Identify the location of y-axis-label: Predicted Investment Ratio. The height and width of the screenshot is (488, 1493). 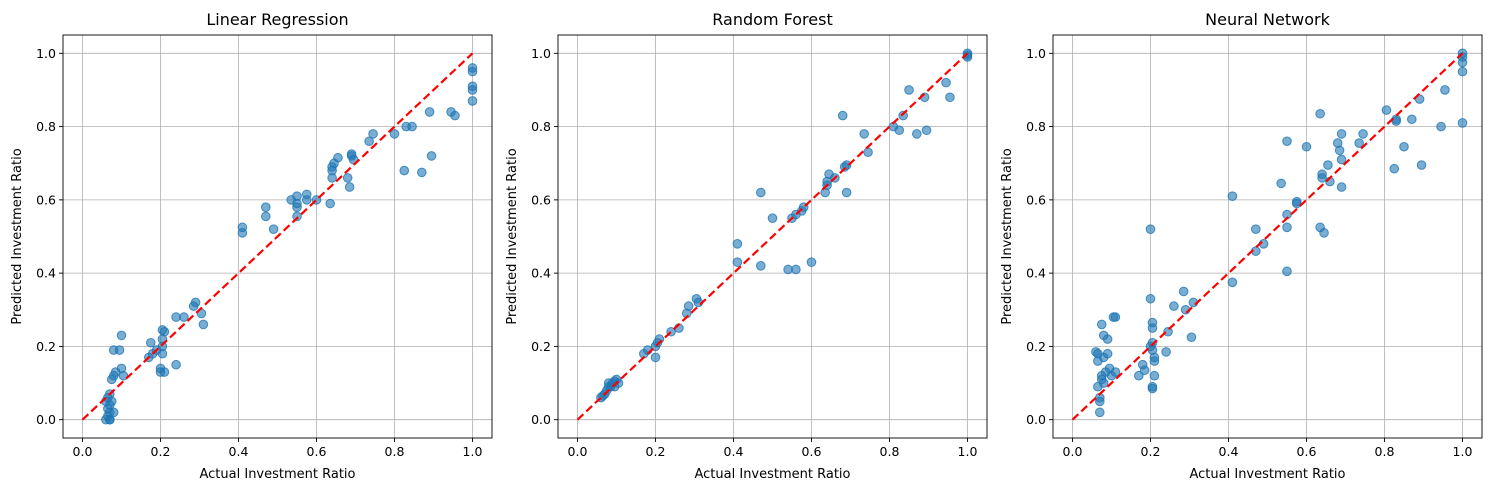
(512, 236).